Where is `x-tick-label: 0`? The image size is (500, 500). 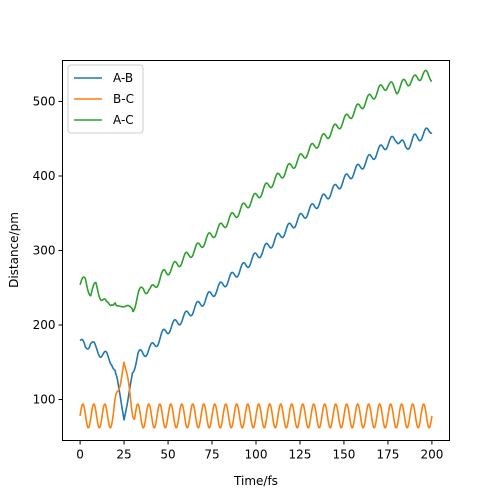
x-tick-label: 0 is located at coordinates (80, 455).